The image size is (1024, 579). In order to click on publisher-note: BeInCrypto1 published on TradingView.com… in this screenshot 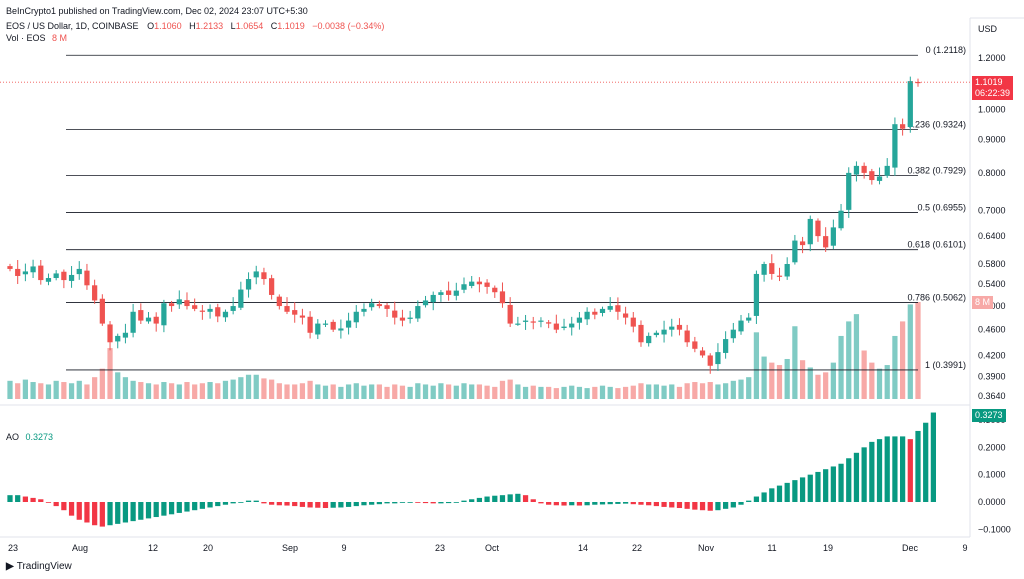, I will do `click(157, 11)`.